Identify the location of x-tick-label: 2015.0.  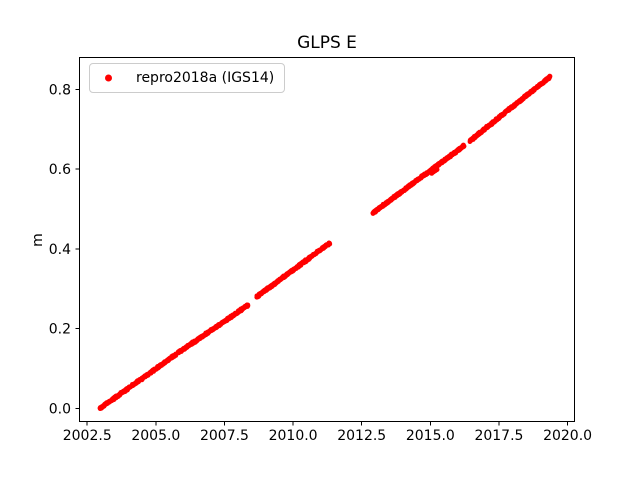
(430, 436).